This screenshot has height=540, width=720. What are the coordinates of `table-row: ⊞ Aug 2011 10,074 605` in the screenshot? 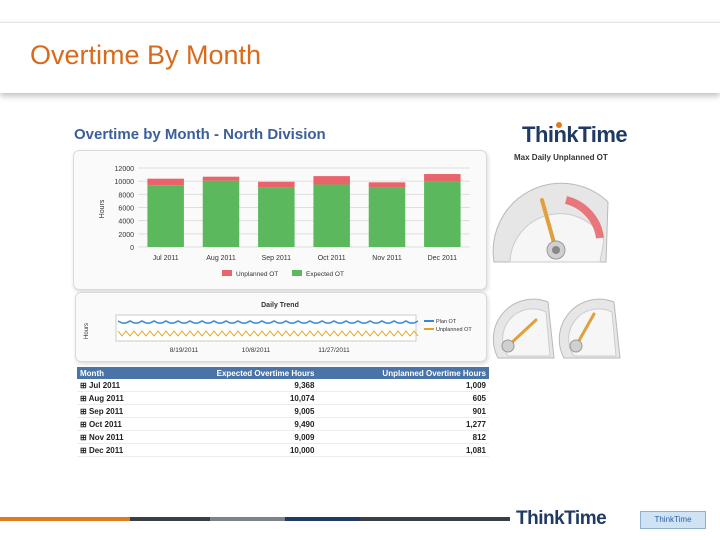 It's located at (283, 398).